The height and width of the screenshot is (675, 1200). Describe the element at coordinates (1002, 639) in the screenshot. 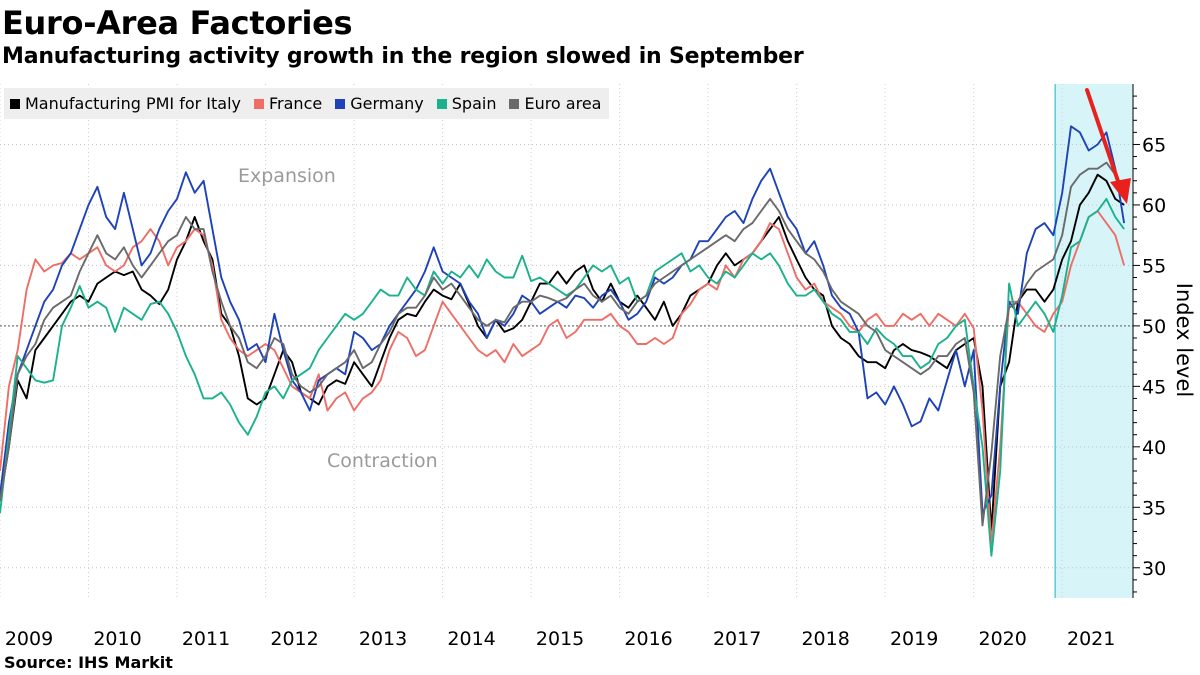

I see `x-tick-label: 2020` at that location.